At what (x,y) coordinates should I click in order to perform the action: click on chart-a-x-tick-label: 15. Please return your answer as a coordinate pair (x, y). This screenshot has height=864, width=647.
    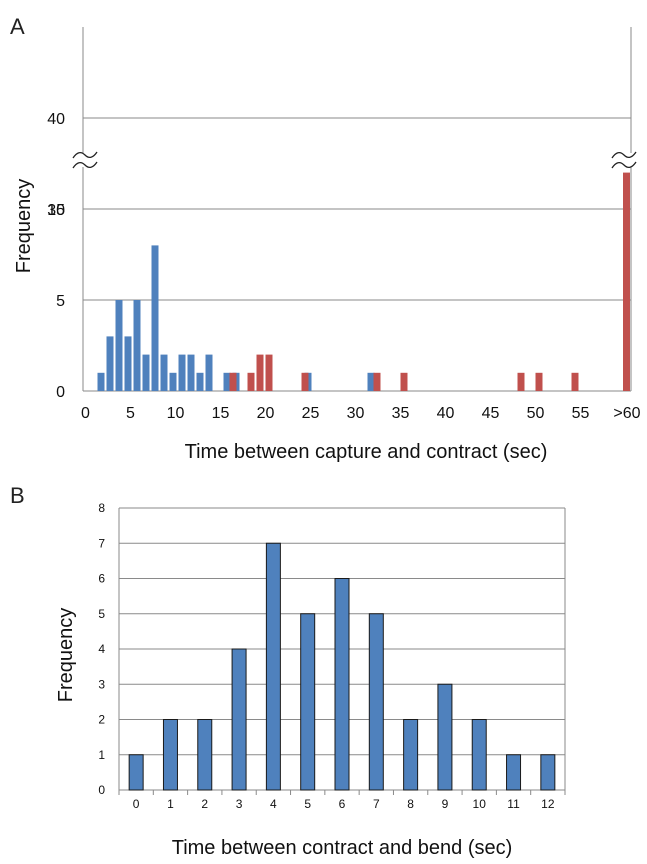
    Looking at the image, I should click on (221, 413).